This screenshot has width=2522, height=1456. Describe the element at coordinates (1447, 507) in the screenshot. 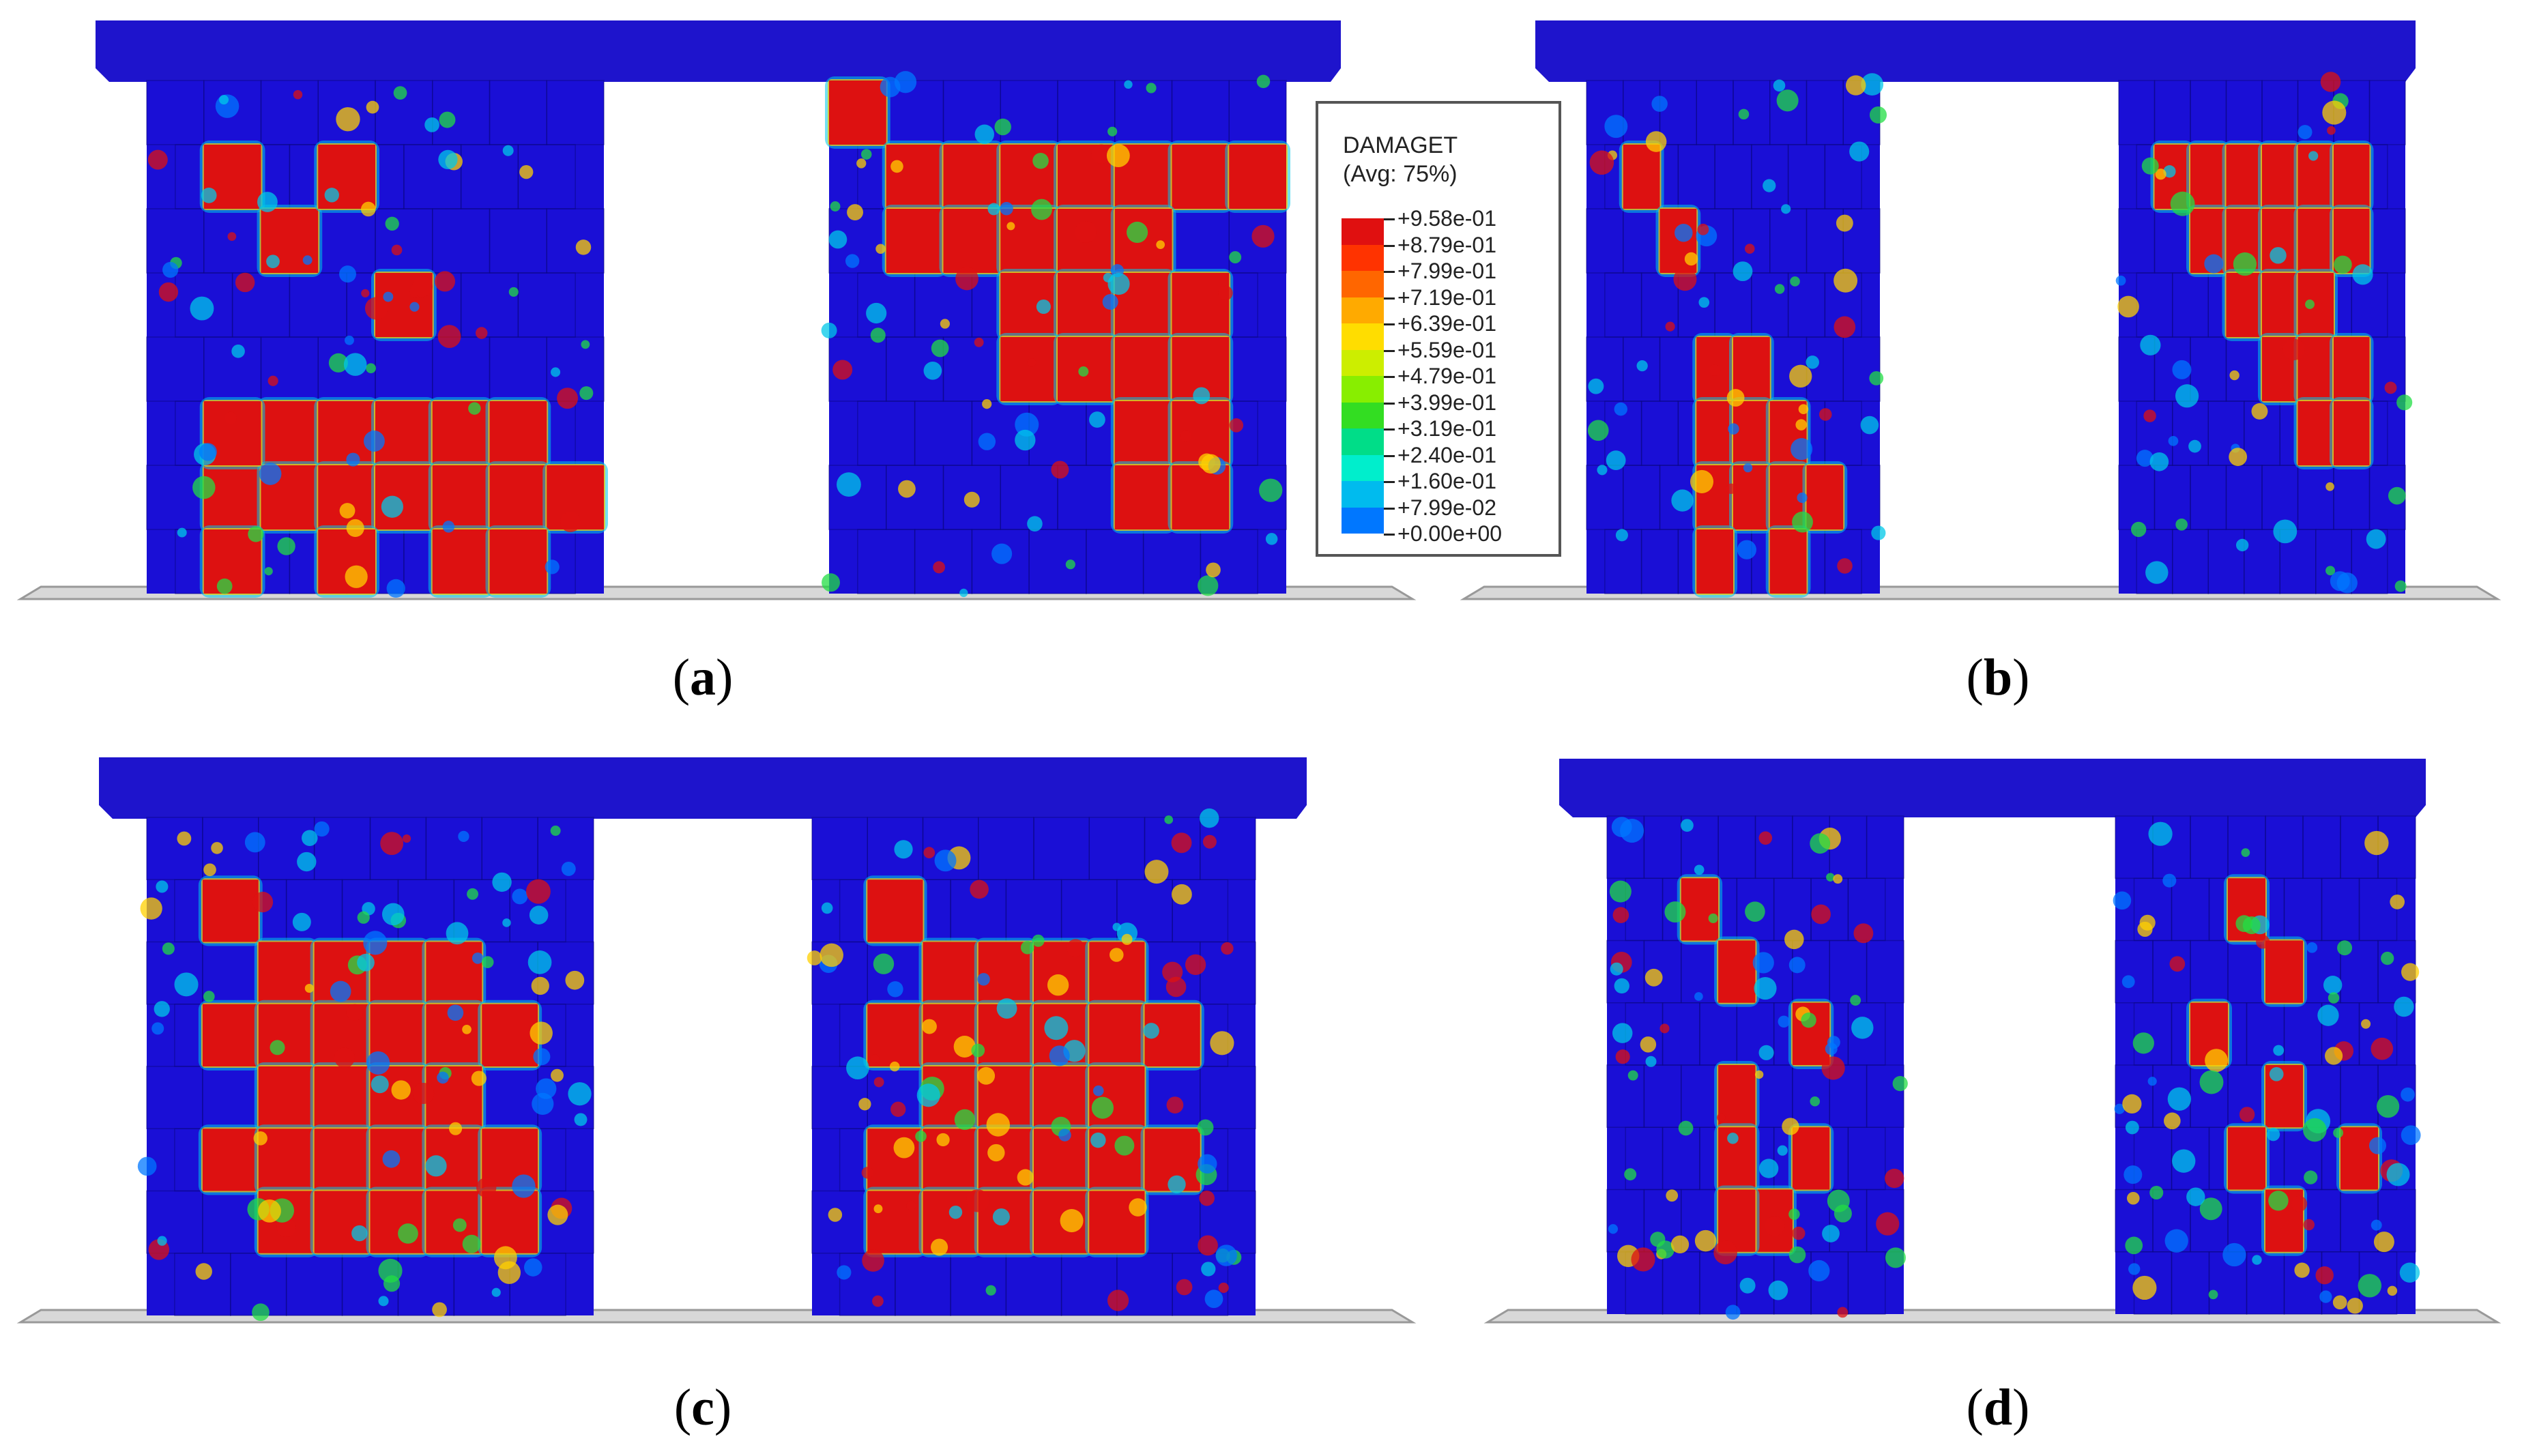

I see `legend-level-label: +7.99e-02` at that location.